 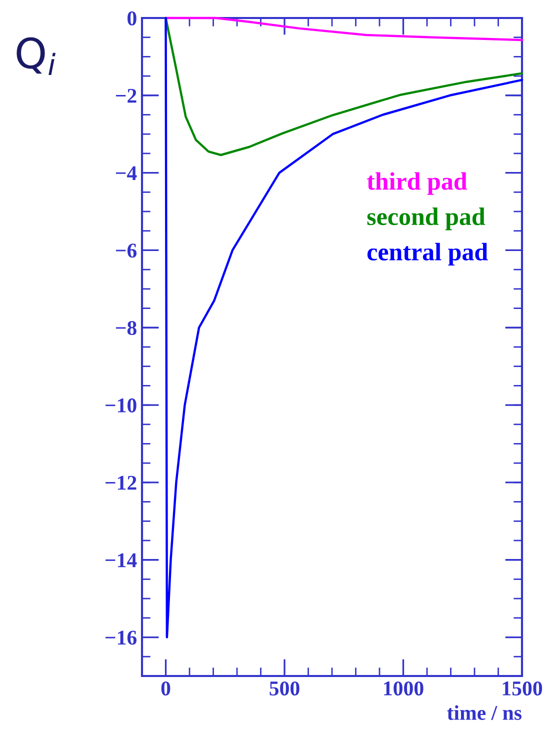 I want to click on text: central pad, so click(x=427, y=254).